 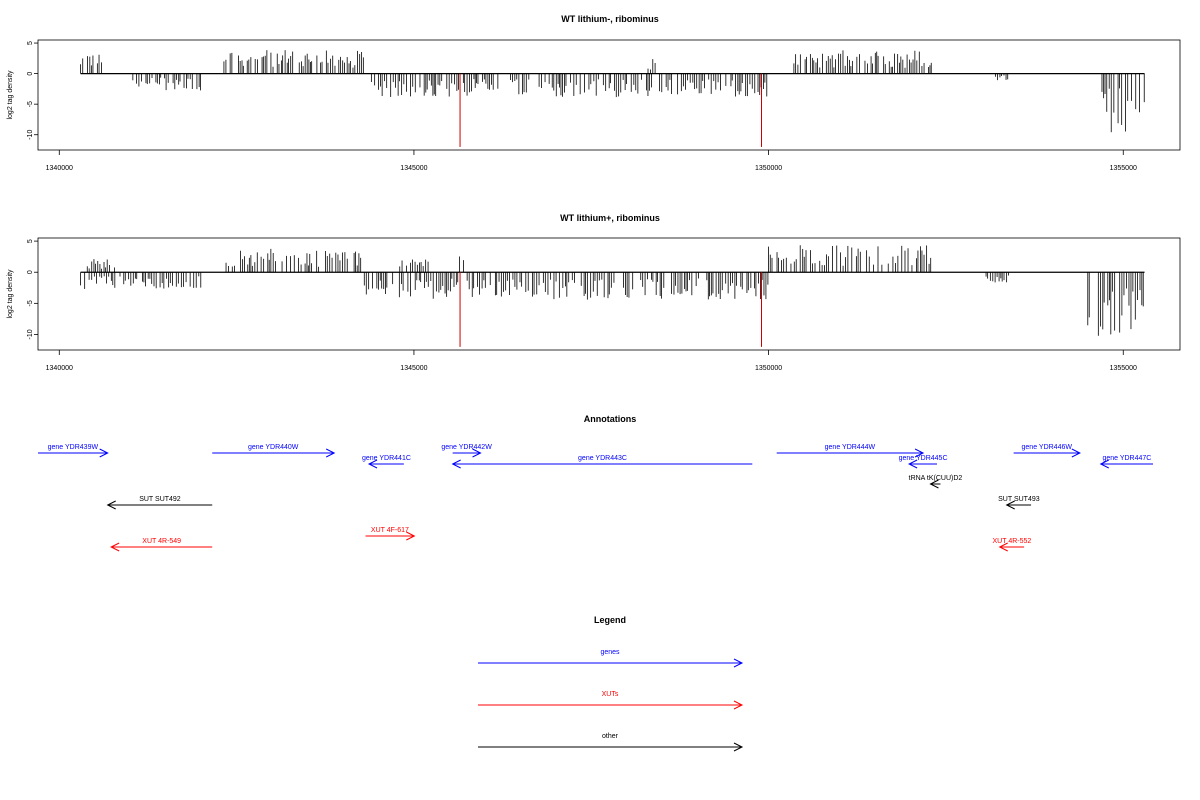 I want to click on feature-label: gene YDR445C, so click(x=923, y=458).